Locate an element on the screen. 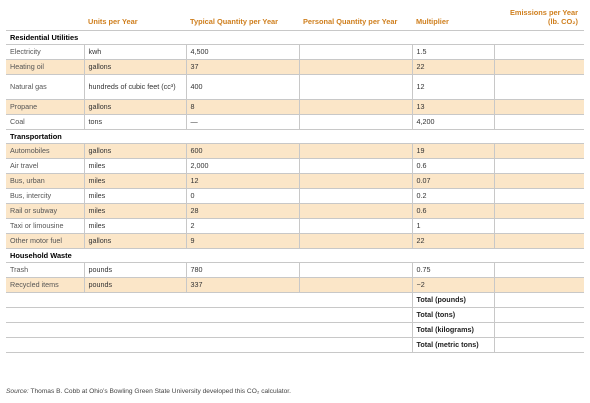  cell-item: Heating oil is located at coordinates (45, 67).